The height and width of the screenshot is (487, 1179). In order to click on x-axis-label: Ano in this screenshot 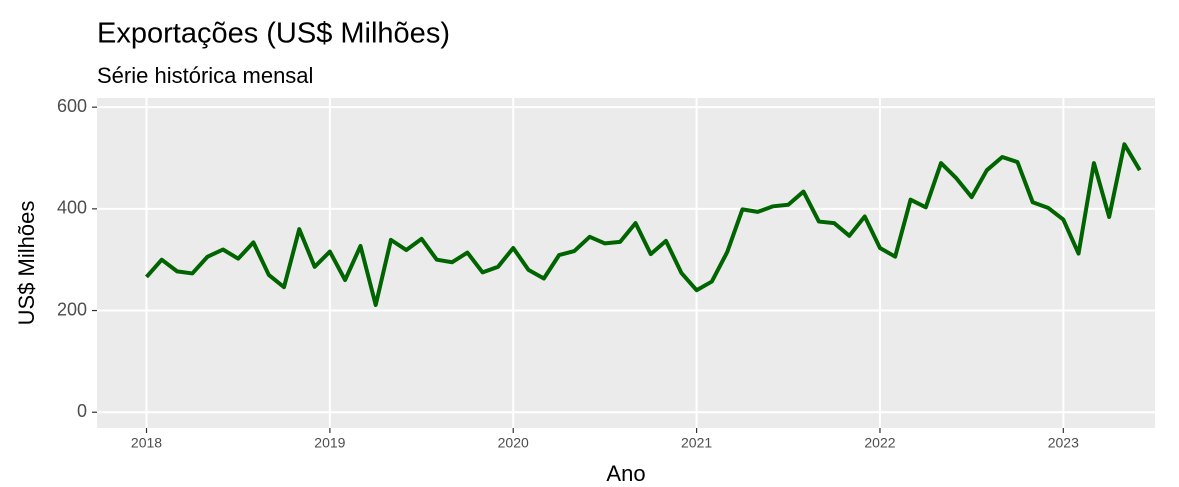, I will do `click(625, 473)`.